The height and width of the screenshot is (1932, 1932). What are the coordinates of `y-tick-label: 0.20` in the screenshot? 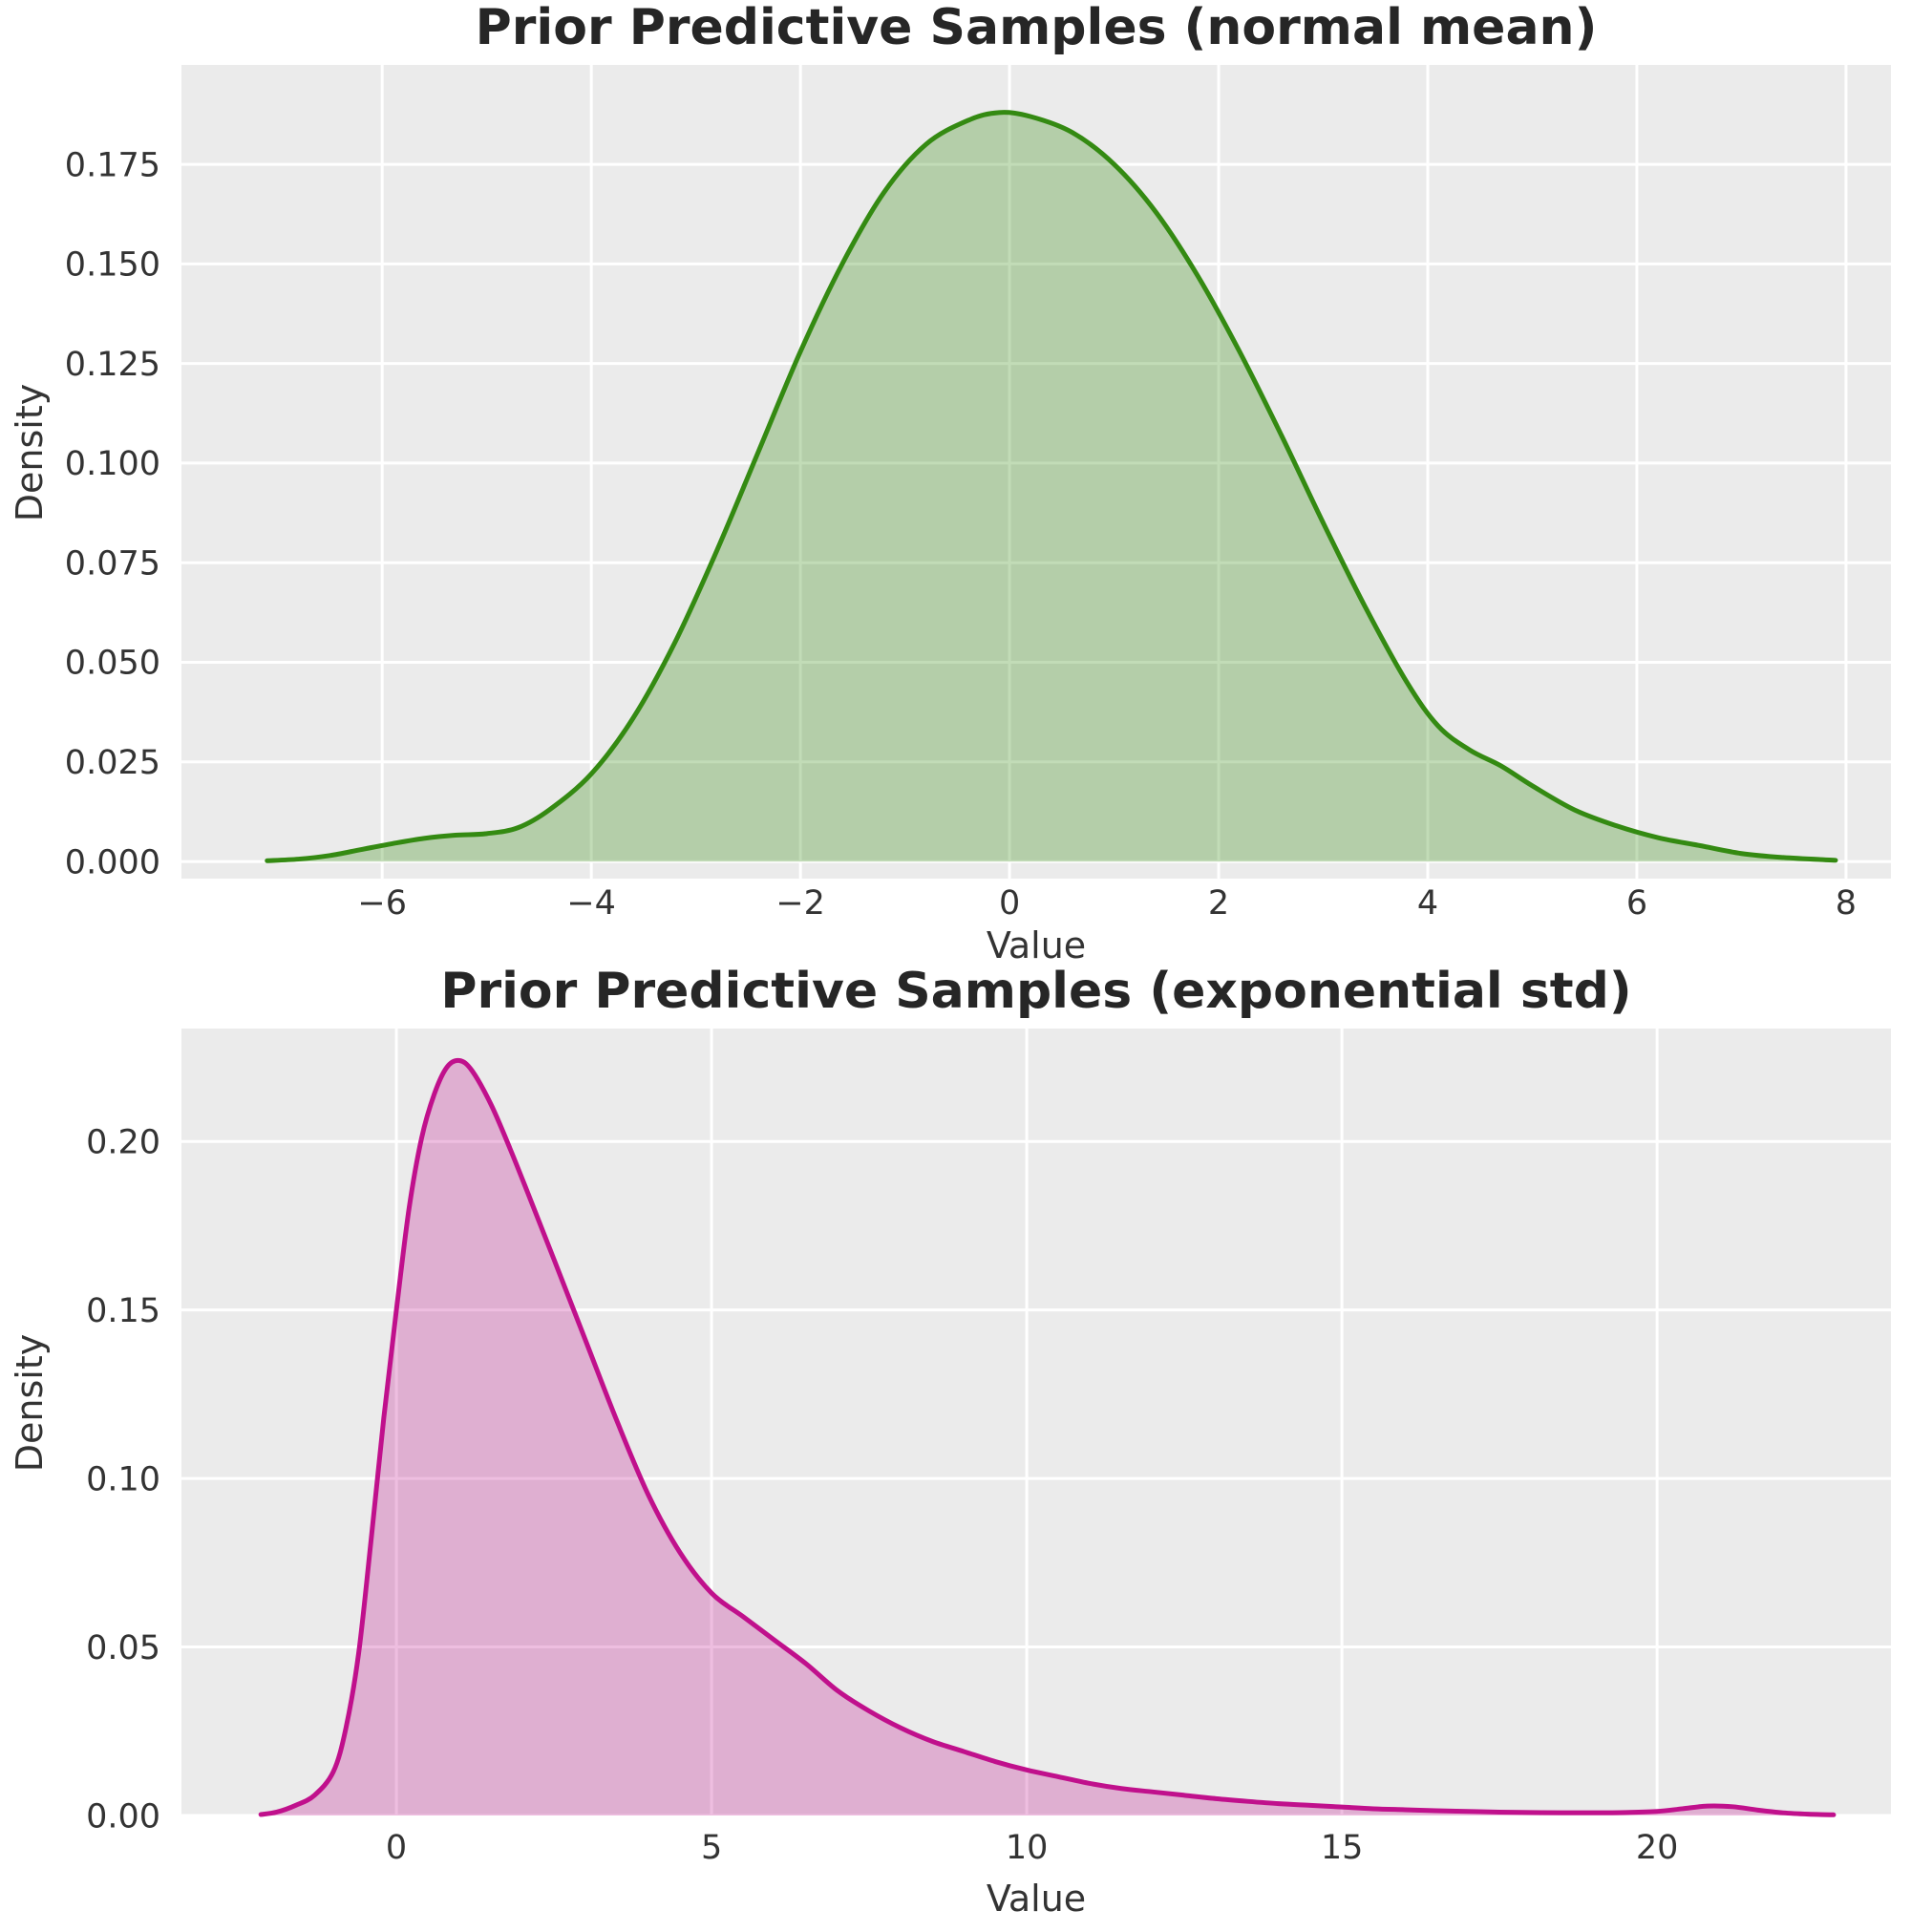 It's located at (123, 1142).